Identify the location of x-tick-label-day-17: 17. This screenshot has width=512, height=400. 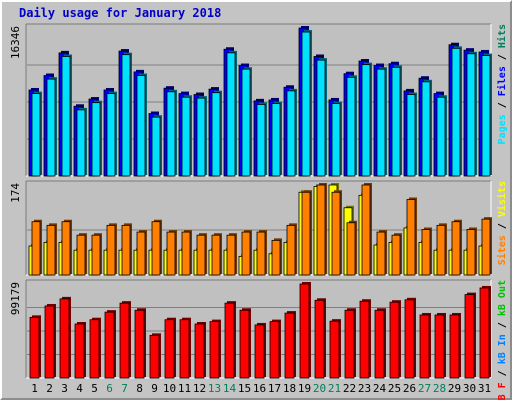
(274, 388).